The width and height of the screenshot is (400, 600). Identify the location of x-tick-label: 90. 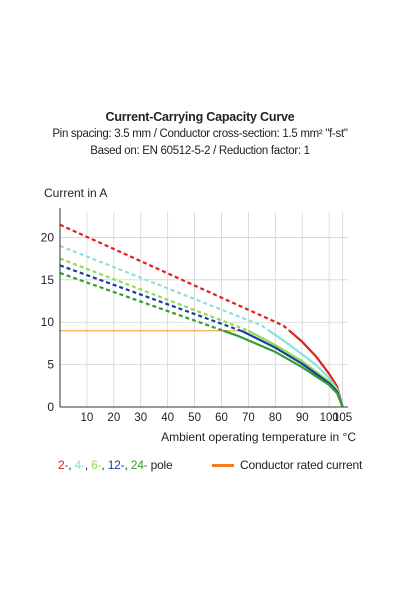
(302, 418).